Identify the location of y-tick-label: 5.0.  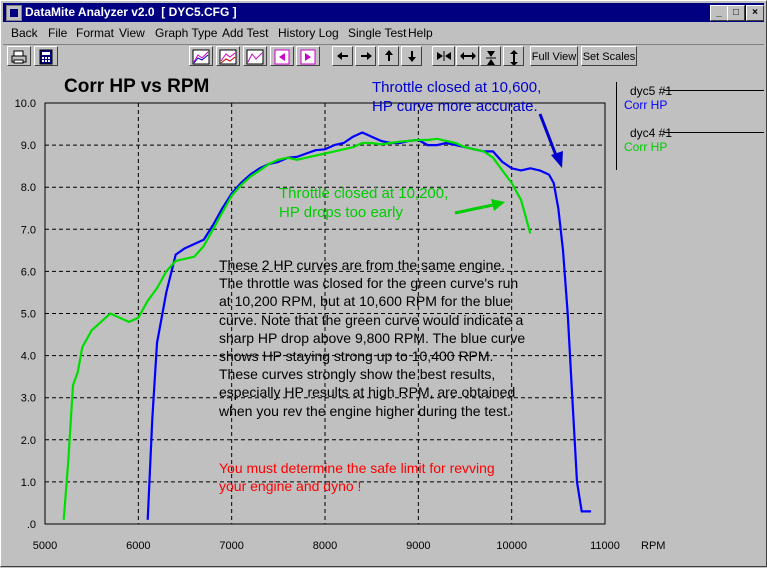
(28, 315).